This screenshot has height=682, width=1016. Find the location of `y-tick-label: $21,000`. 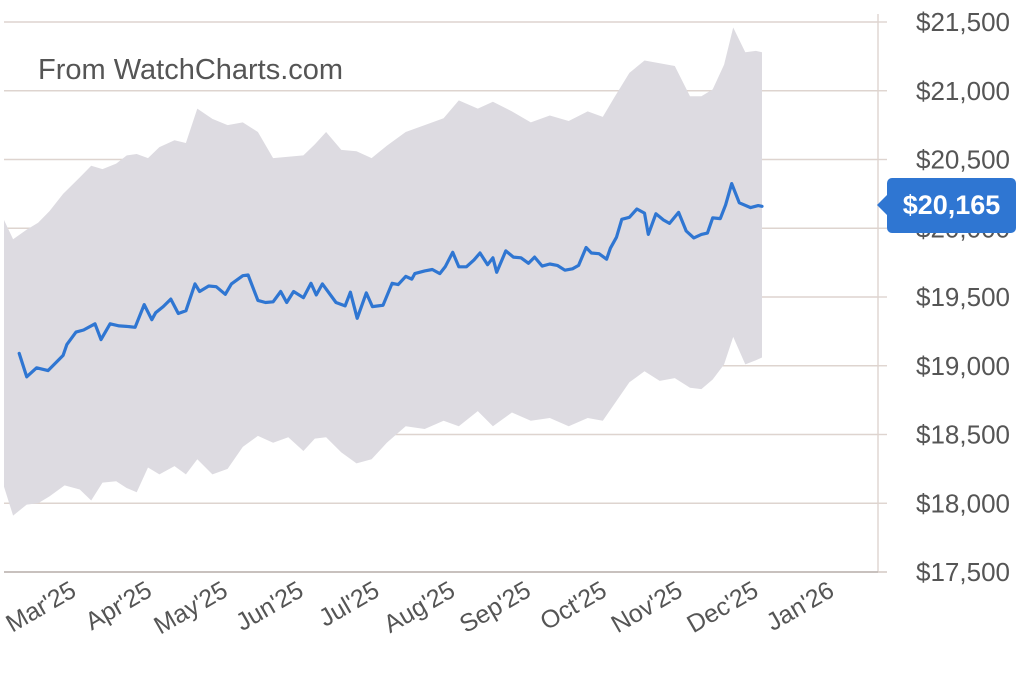

y-tick-label: $21,000 is located at coordinates (963, 91).